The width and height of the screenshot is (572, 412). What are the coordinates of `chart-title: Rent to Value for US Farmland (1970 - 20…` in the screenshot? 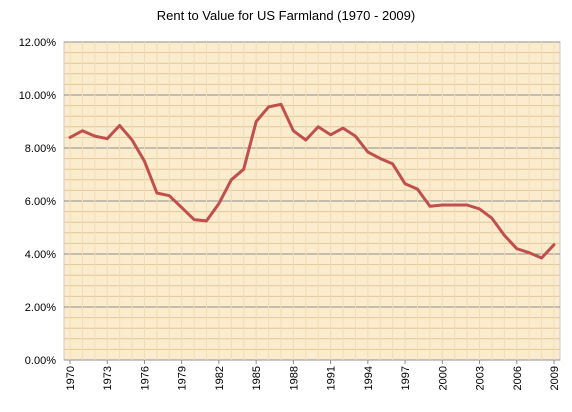 It's located at (286, 15).